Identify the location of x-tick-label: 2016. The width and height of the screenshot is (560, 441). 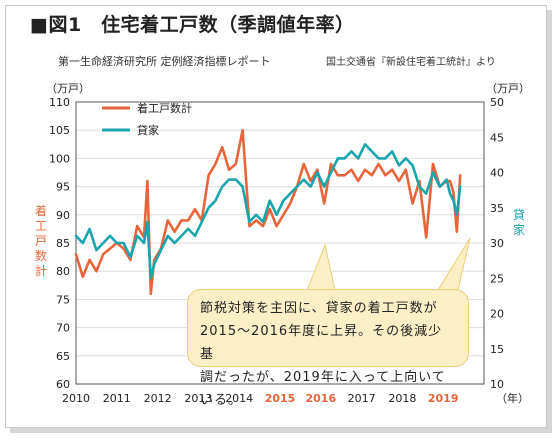
(320, 398).